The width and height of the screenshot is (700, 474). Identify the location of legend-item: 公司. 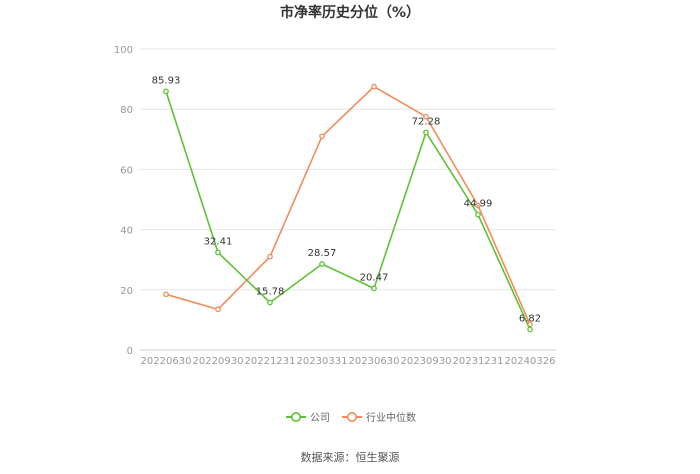
(308, 417).